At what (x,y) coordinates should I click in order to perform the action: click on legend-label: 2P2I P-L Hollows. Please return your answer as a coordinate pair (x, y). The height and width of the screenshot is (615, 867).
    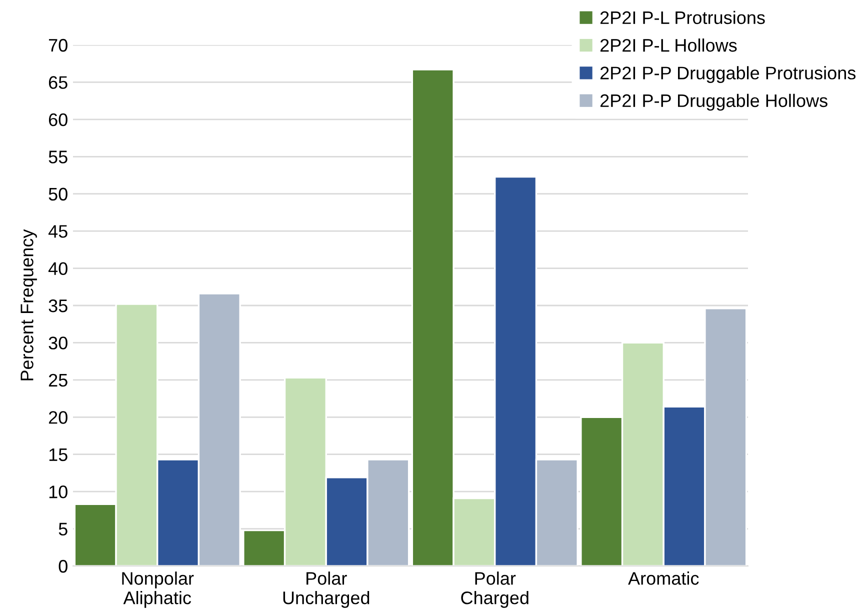
    Looking at the image, I should click on (668, 45).